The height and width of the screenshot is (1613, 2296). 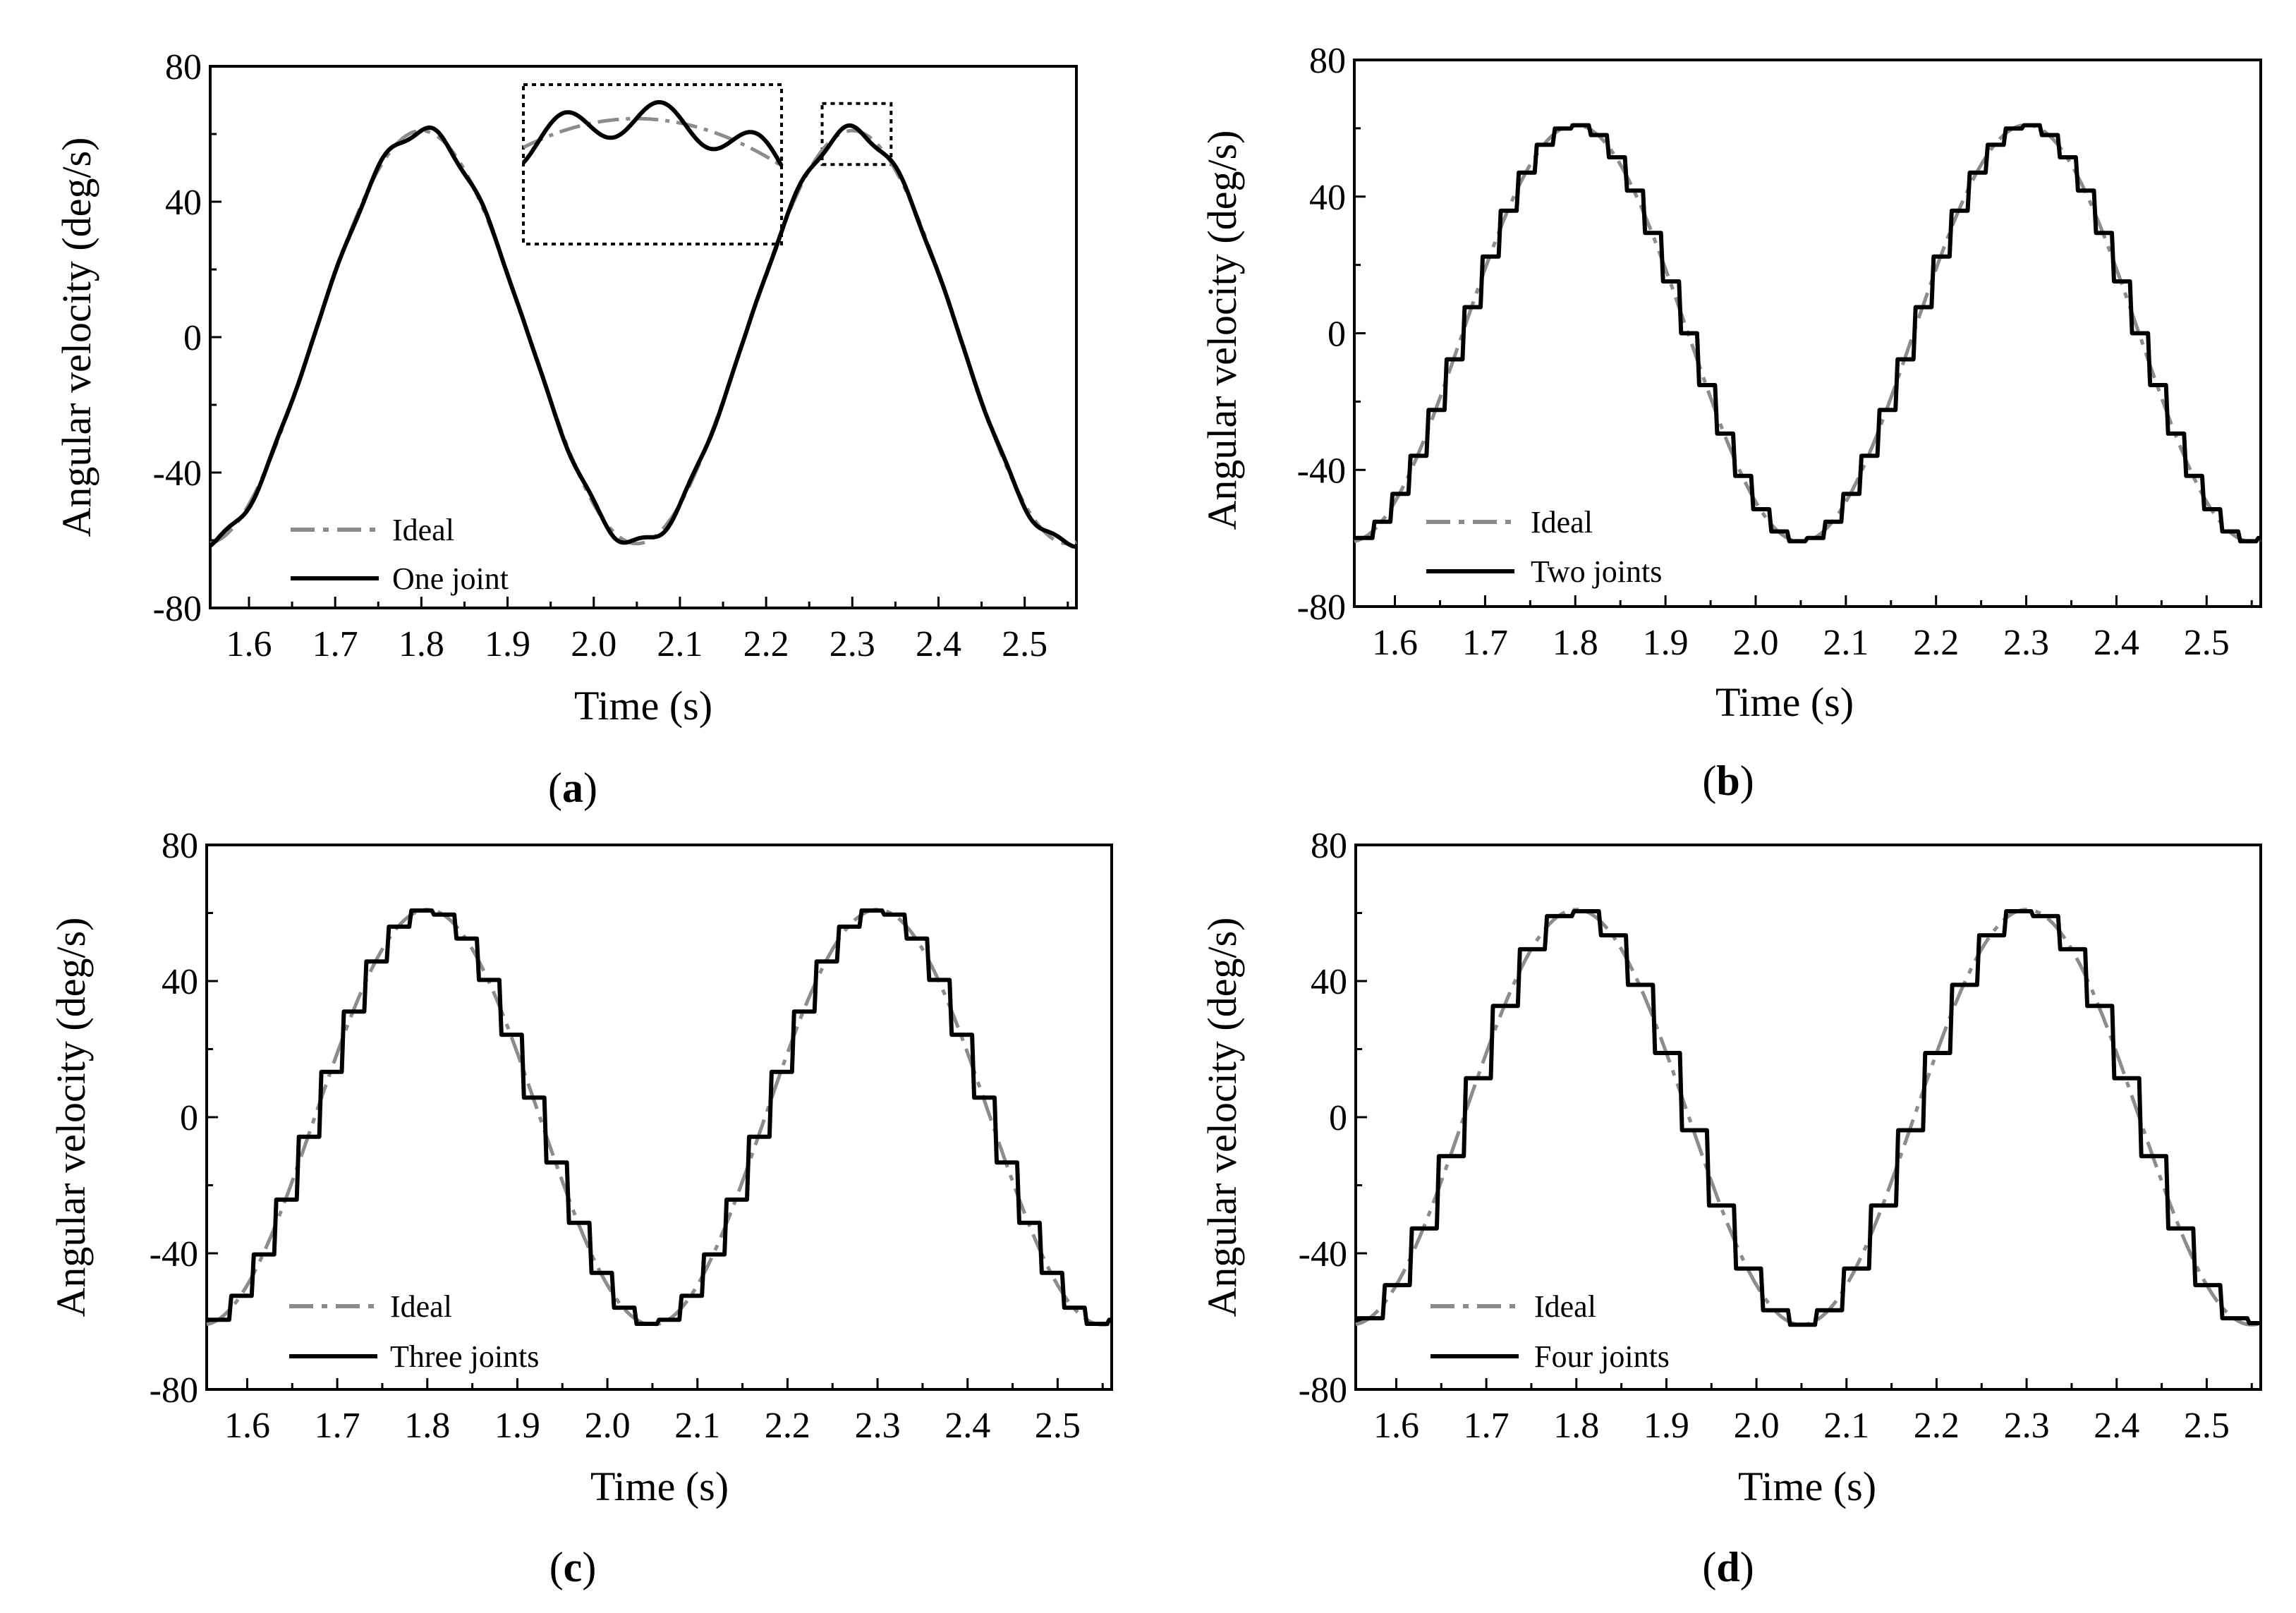 What do you see at coordinates (572, 788) in the screenshot?
I see `panel-label-a: (a)` at bounding box center [572, 788].